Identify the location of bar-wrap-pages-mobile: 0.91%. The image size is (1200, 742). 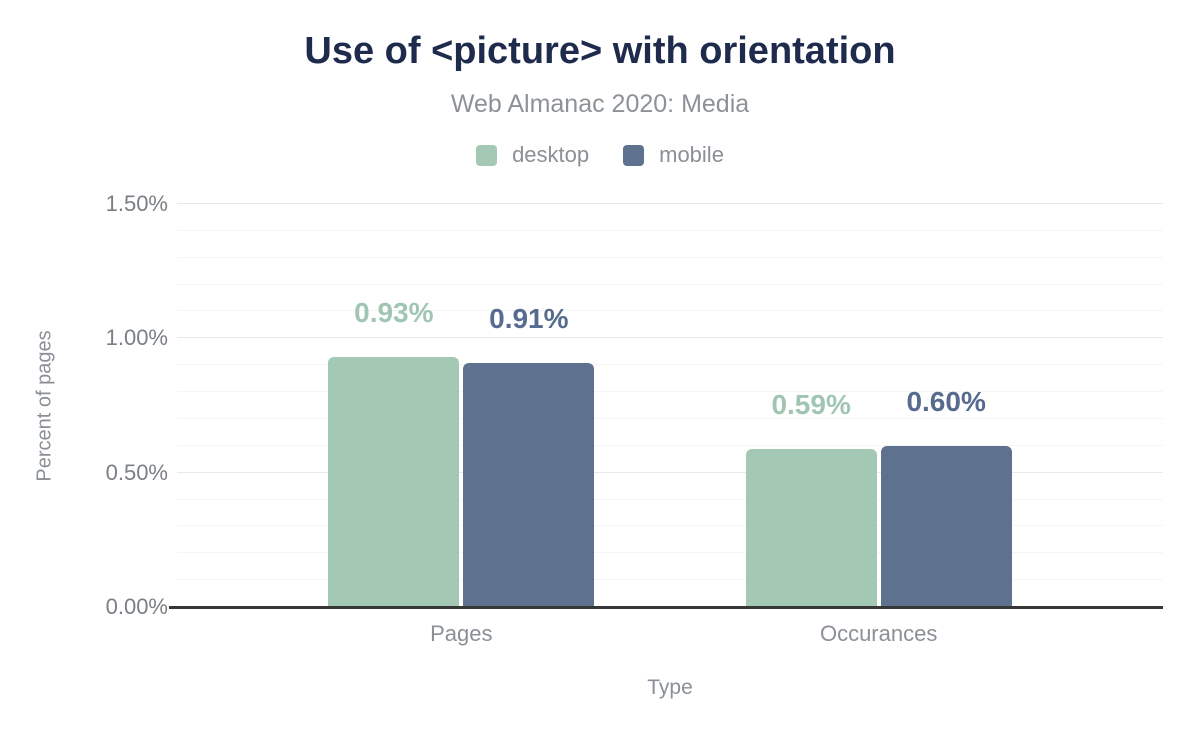
(529, 405).